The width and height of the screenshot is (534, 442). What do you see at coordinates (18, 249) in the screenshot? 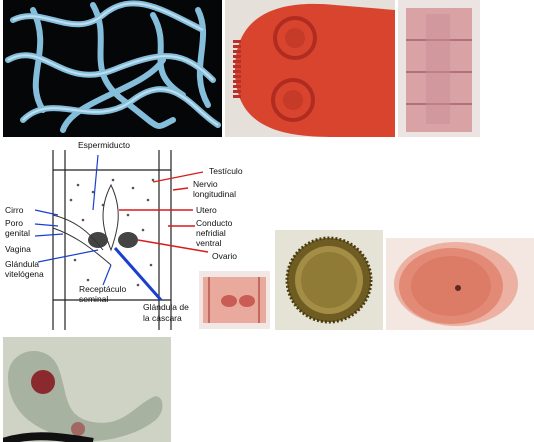
I see `label-vagina: Vagina` at bounding box center [18, 249].